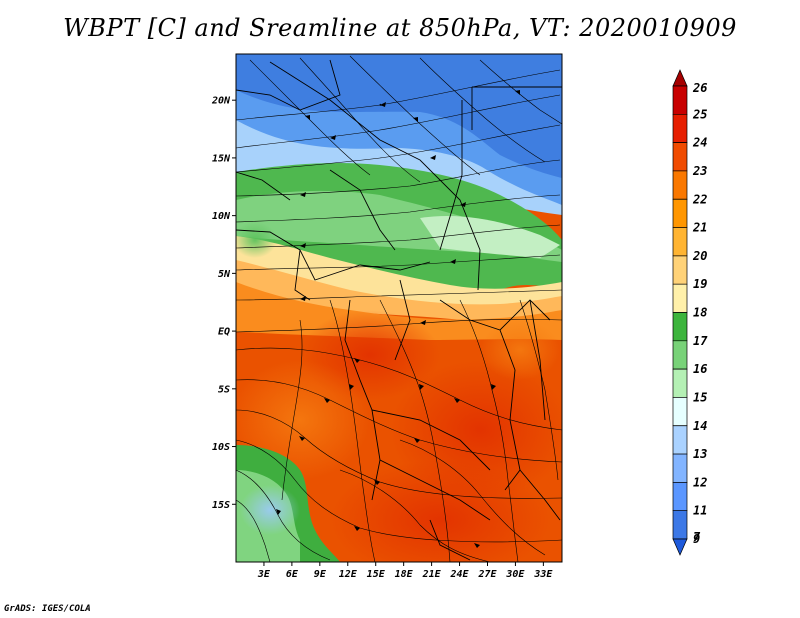 This screenshot has width=800, height=618. I want to click on colorbar-label: 17, so click(700, 341).